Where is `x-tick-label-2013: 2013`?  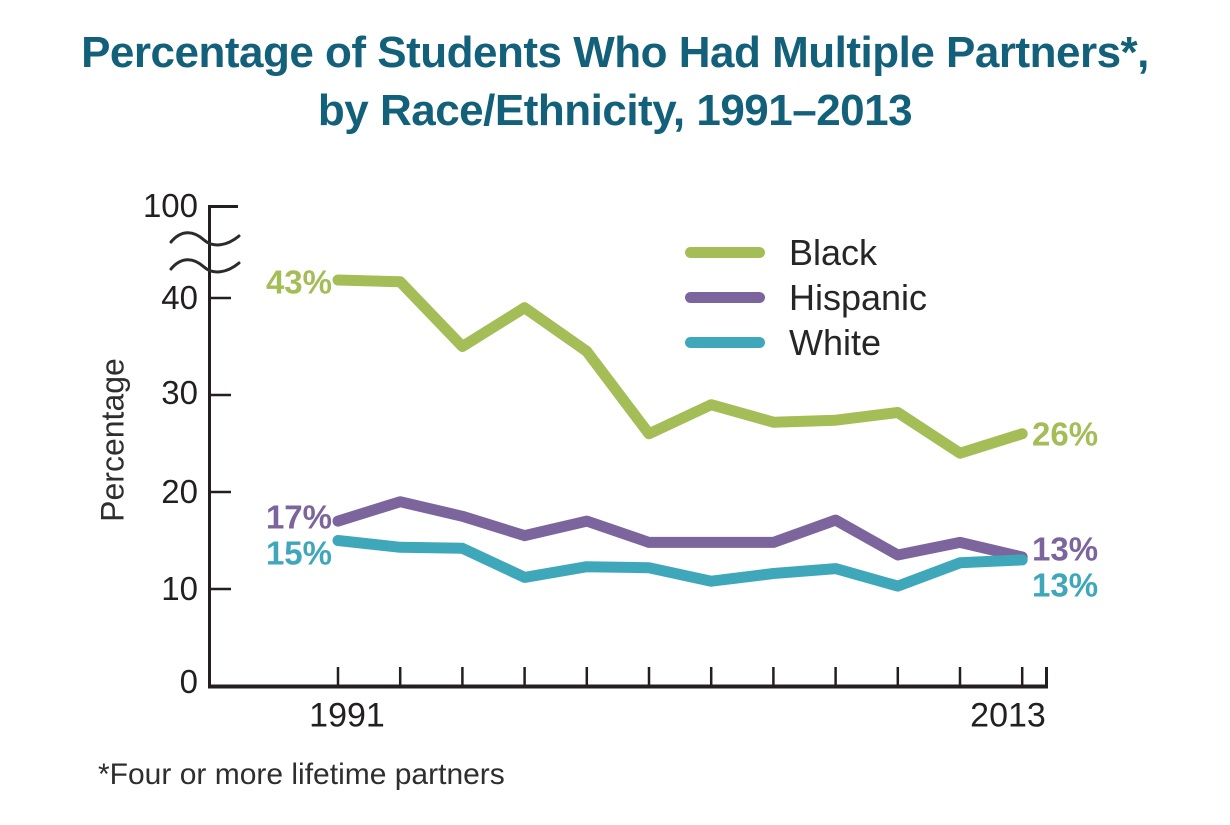
x-tick-label-2013: 2013 is located at coordinates (1008, 715).